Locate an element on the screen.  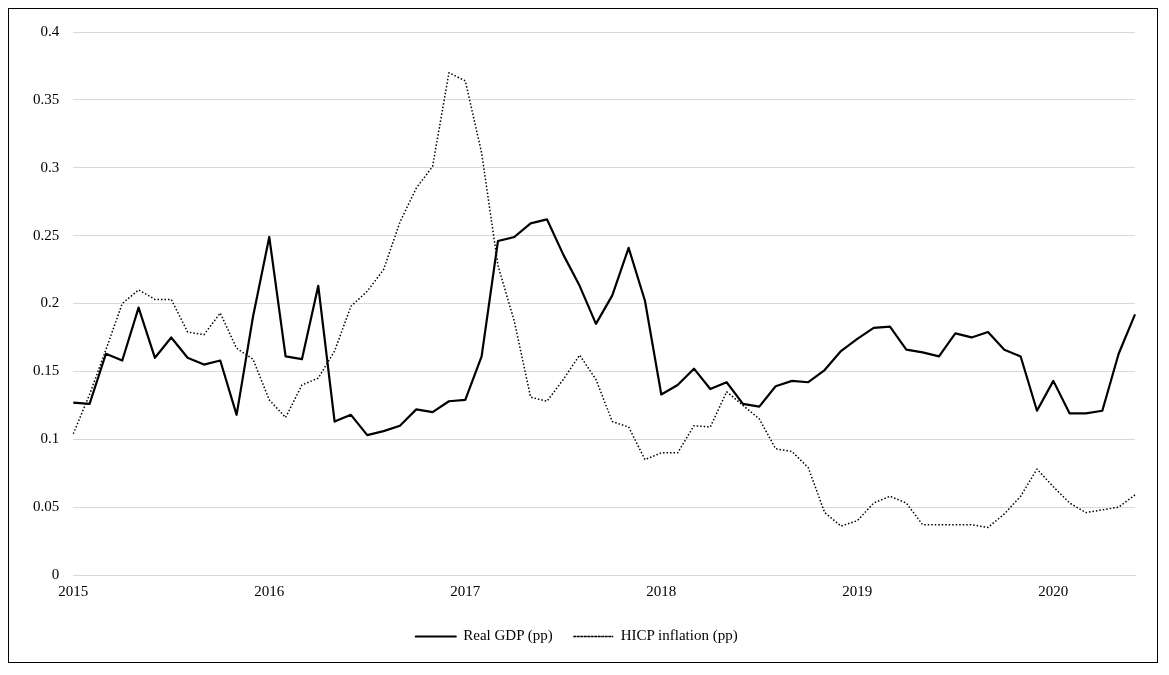
y-tick-label: 0.4 is located at coordinates (50, 30).